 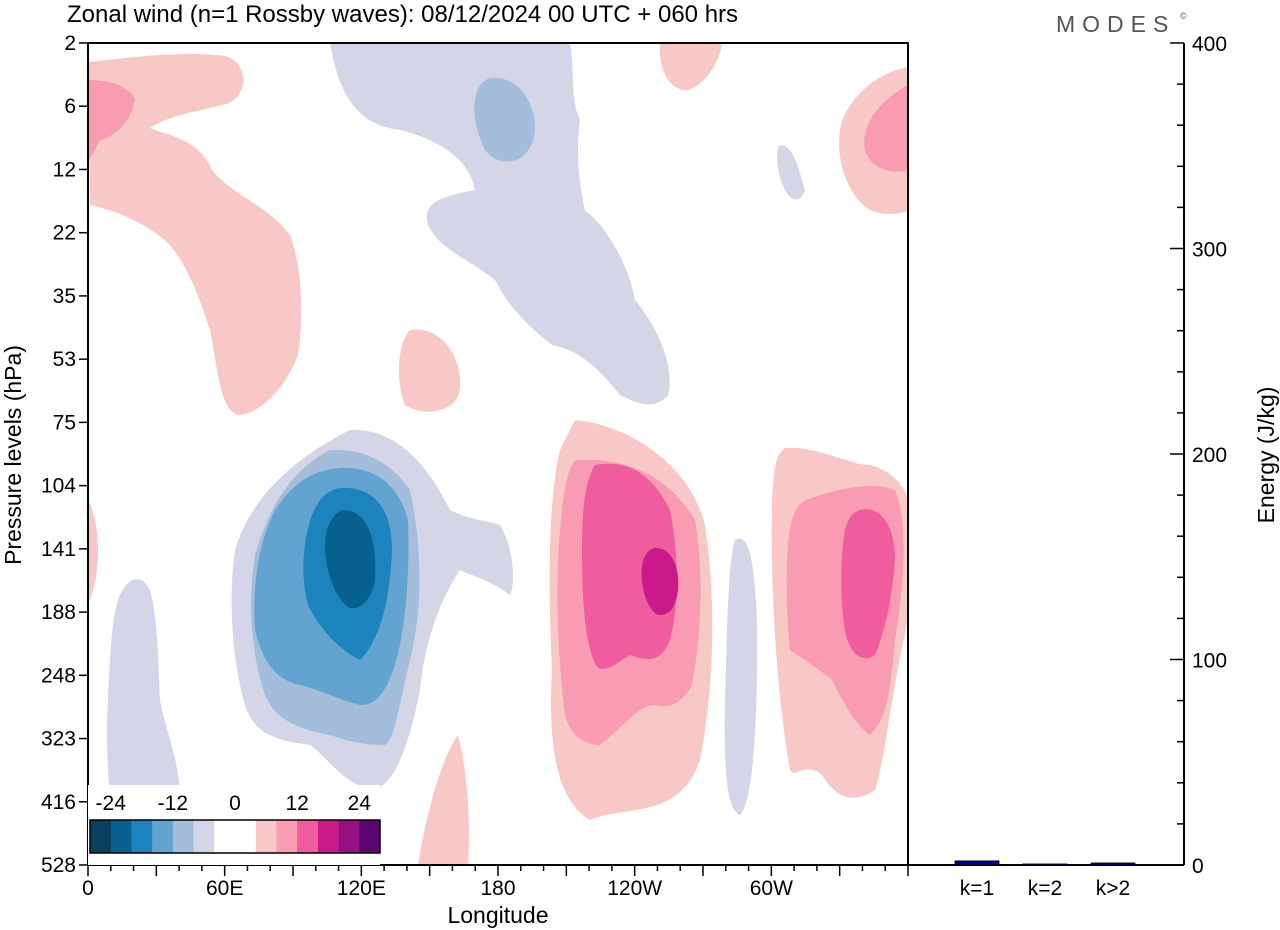 What do you see at coordinates (88, 888) in the screenshot?
I see `x-tick-label: 0` at bounding box center [88, 888].